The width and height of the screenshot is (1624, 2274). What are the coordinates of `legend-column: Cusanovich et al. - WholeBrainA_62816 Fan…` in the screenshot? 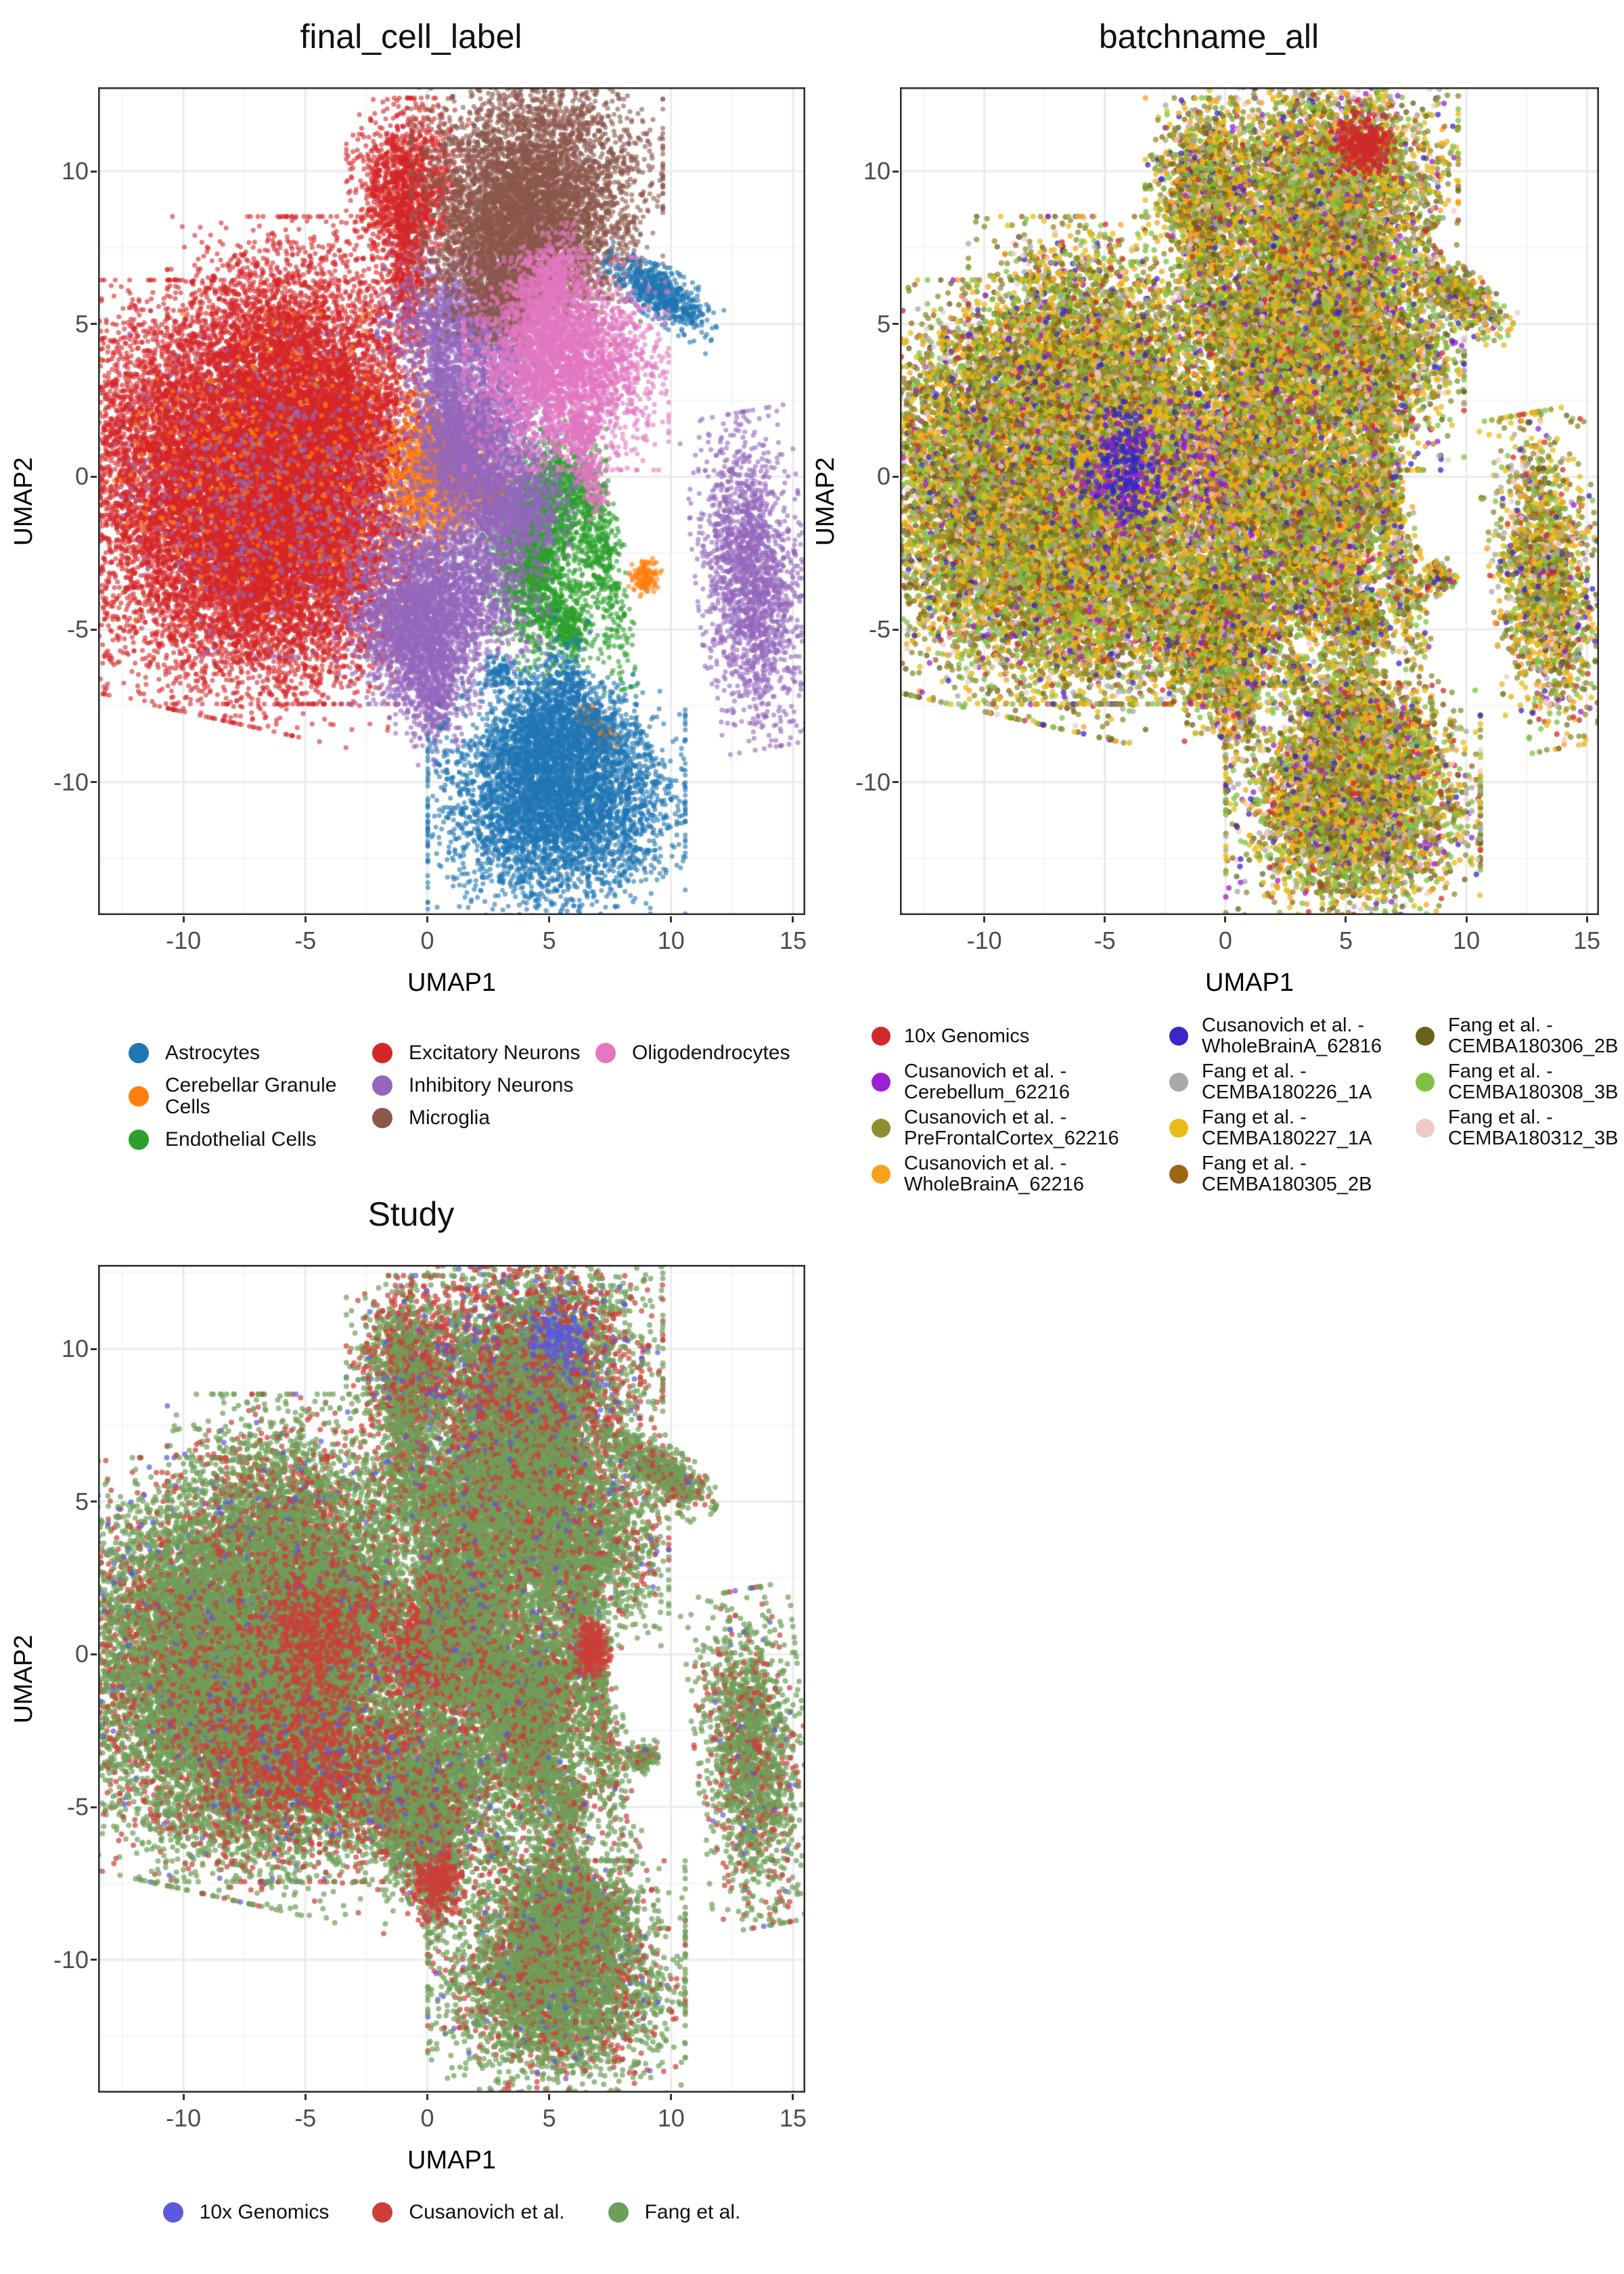 It's located at (1292, 1107).